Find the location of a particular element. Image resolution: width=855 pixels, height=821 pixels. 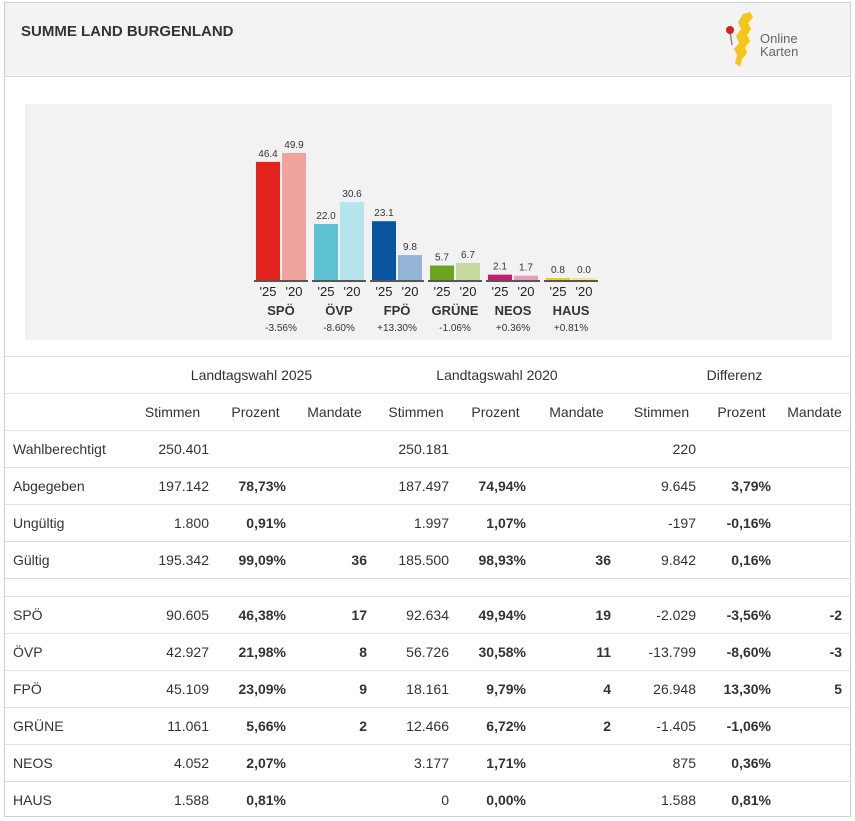

table-cell: 1.800 is located at coordinates (172, 523).